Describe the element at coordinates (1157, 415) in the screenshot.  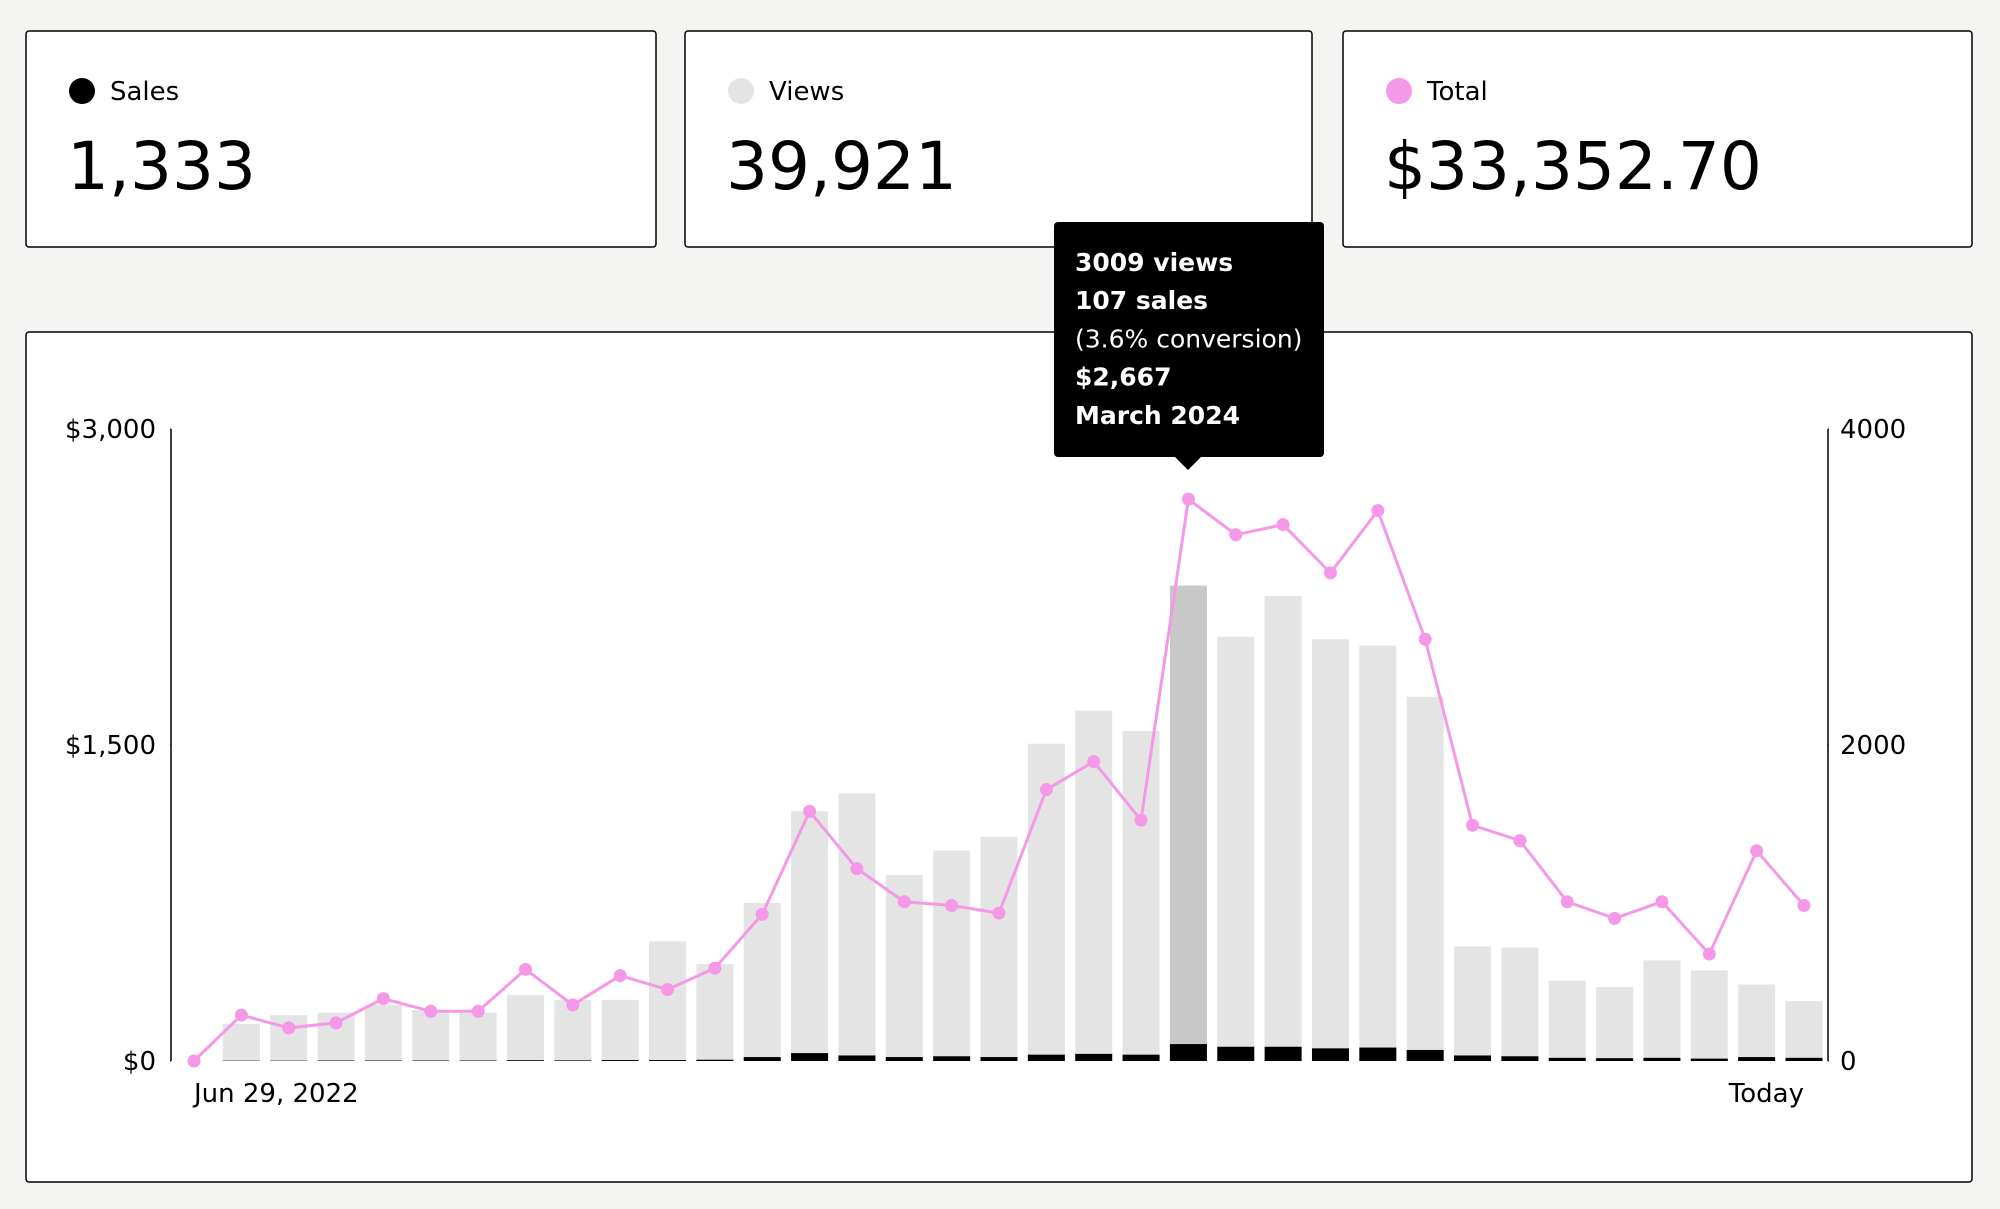
I see `tooltip-line: March 2024` at that location.